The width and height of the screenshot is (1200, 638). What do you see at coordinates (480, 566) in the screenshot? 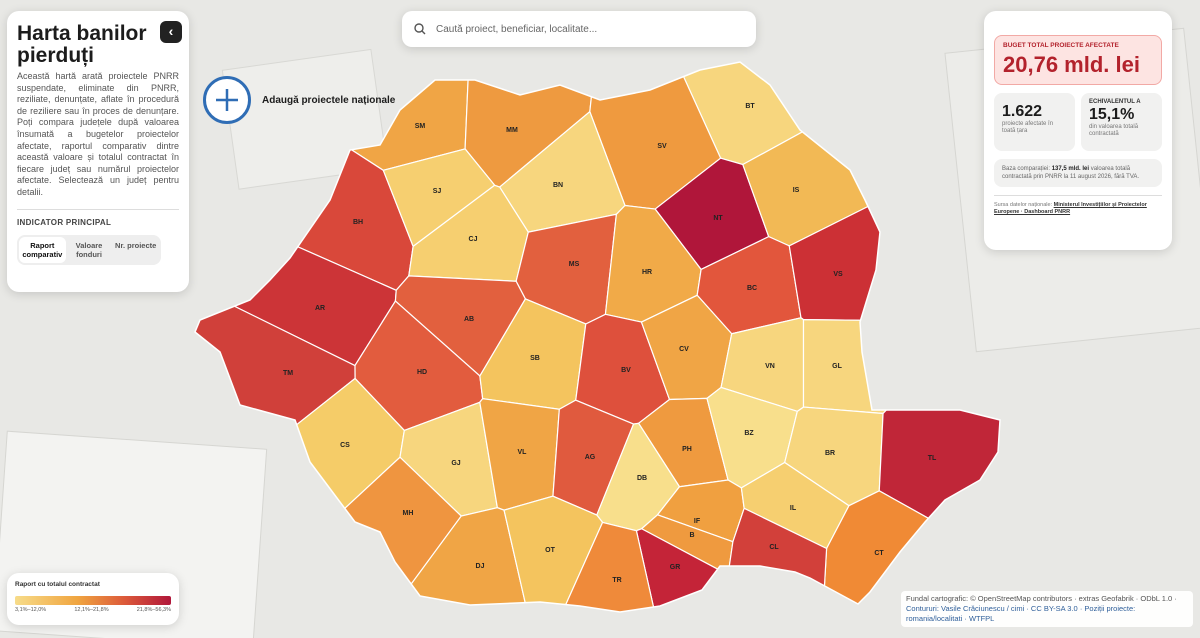
I see `county-label: DJ` at bounding box center [480, 566].